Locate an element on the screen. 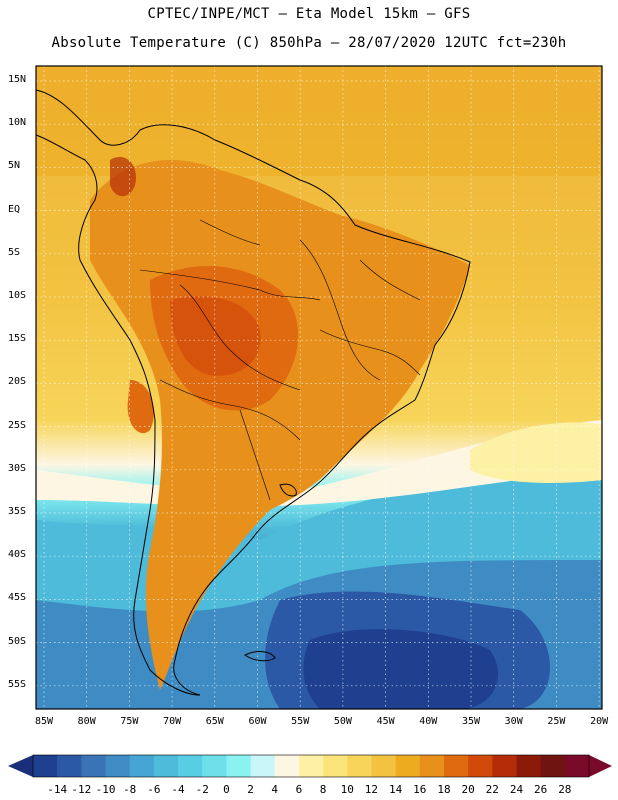 This screenshot has width=618, height=800. north-hot-spot is located at coordinates (123, 176).